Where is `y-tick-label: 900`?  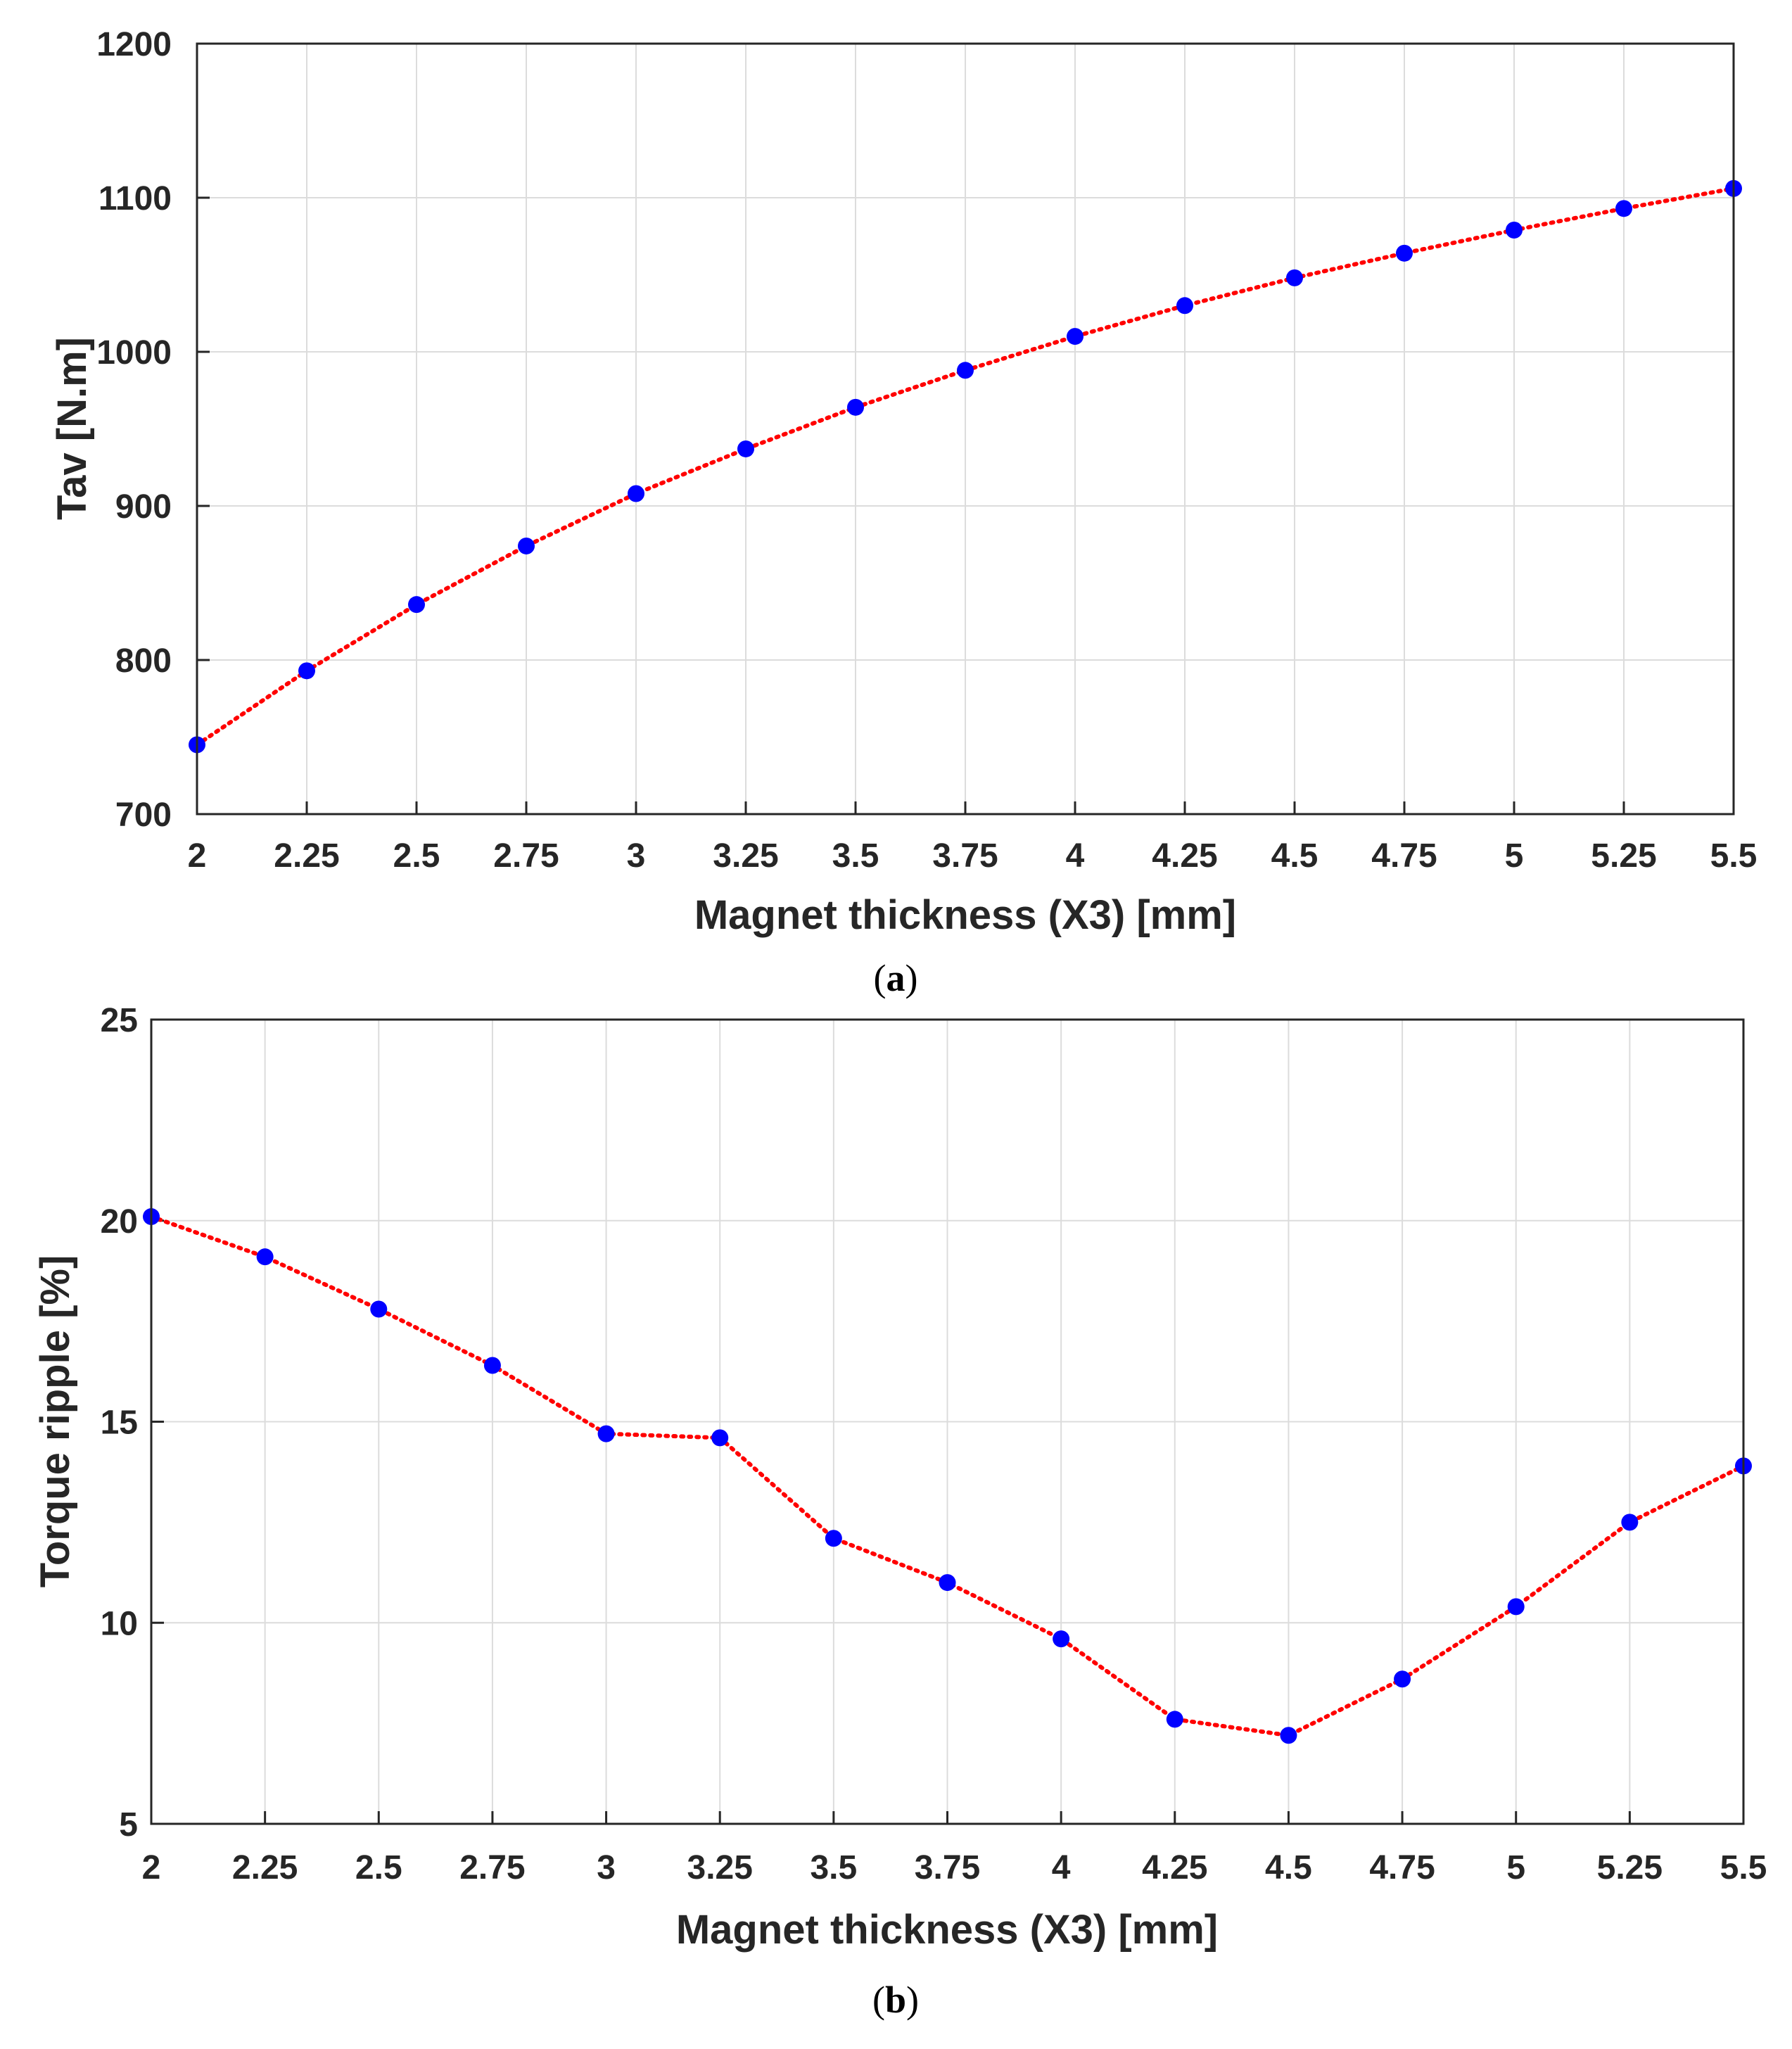
y-tick-label: 900 is located at coordinates (143, 507).